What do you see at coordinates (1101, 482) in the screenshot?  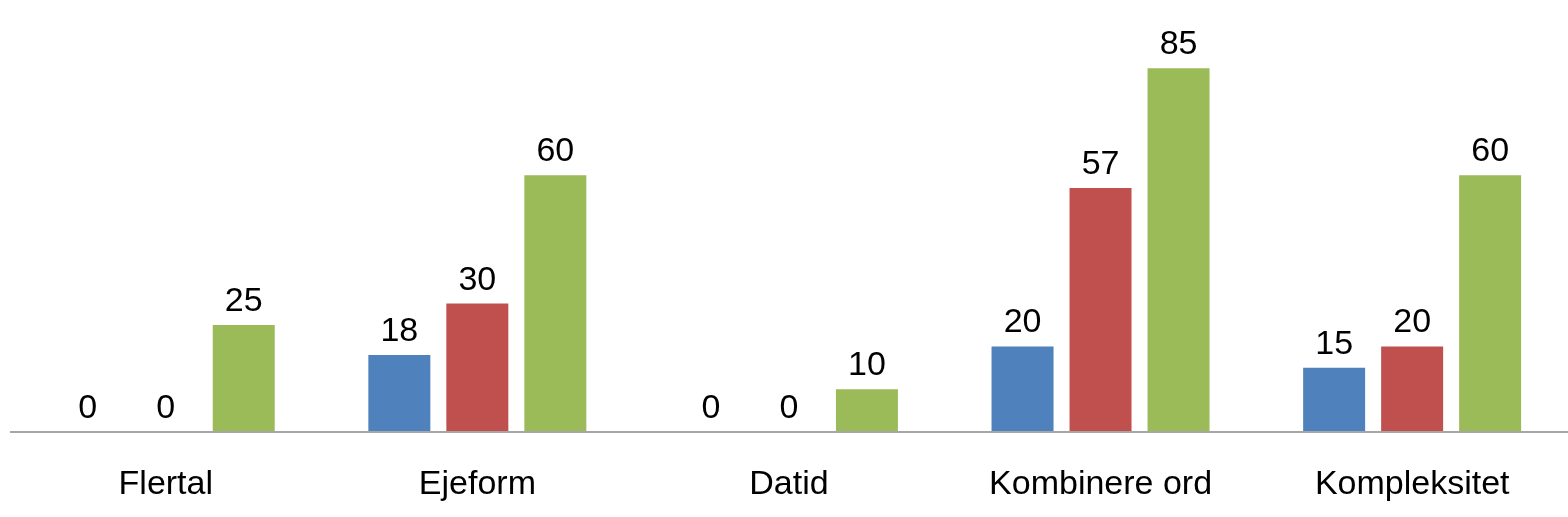 I see `x-tick-label: Kombinere ord` at bounding box center [1101, 482].